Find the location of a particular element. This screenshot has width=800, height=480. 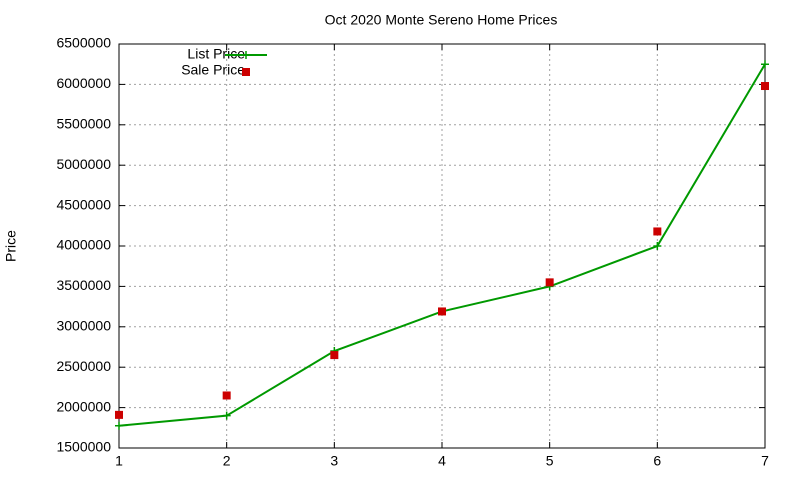

y-tick-label: 4000000 is located at coordinates (83, 245).